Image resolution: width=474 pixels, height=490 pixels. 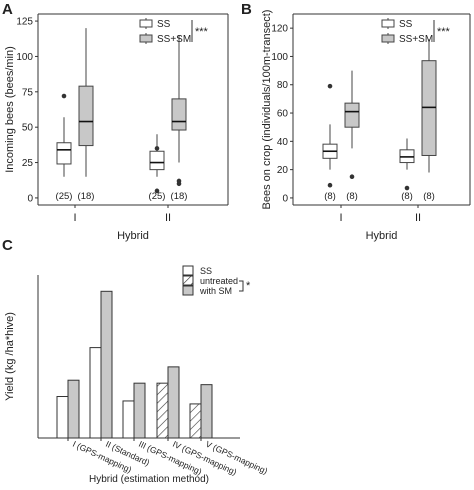 What do you see at coordinates (28, 128) in the screenshot?
I see `y-tick-label: 50` at bounding box center [28, 128].